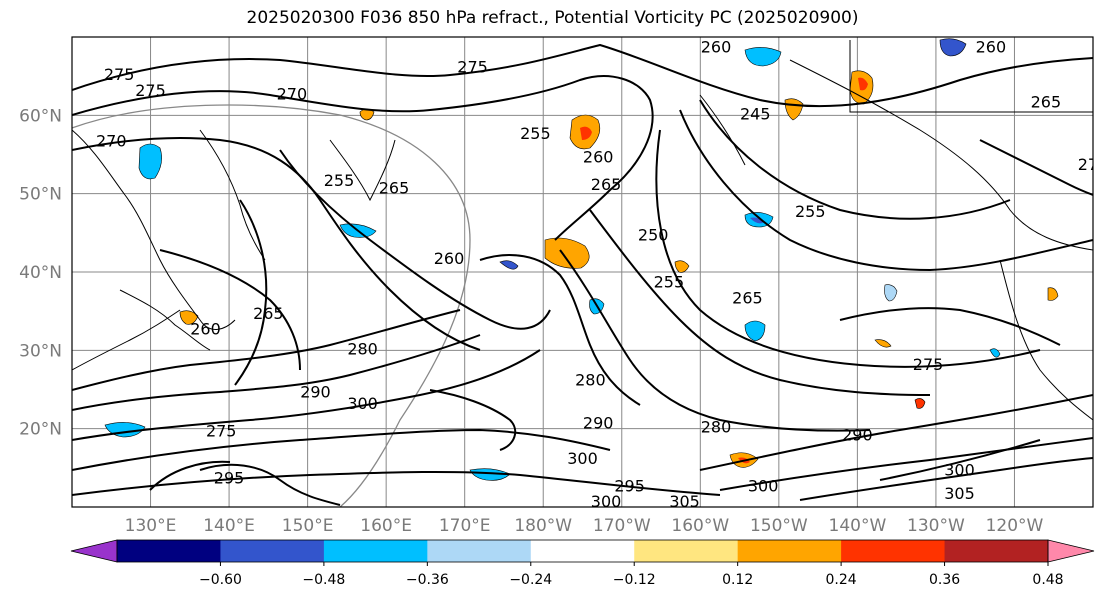  Describe the element at coordinates (622, 526) in the screenshot. I see `longitude-label: 170°W` at that location.